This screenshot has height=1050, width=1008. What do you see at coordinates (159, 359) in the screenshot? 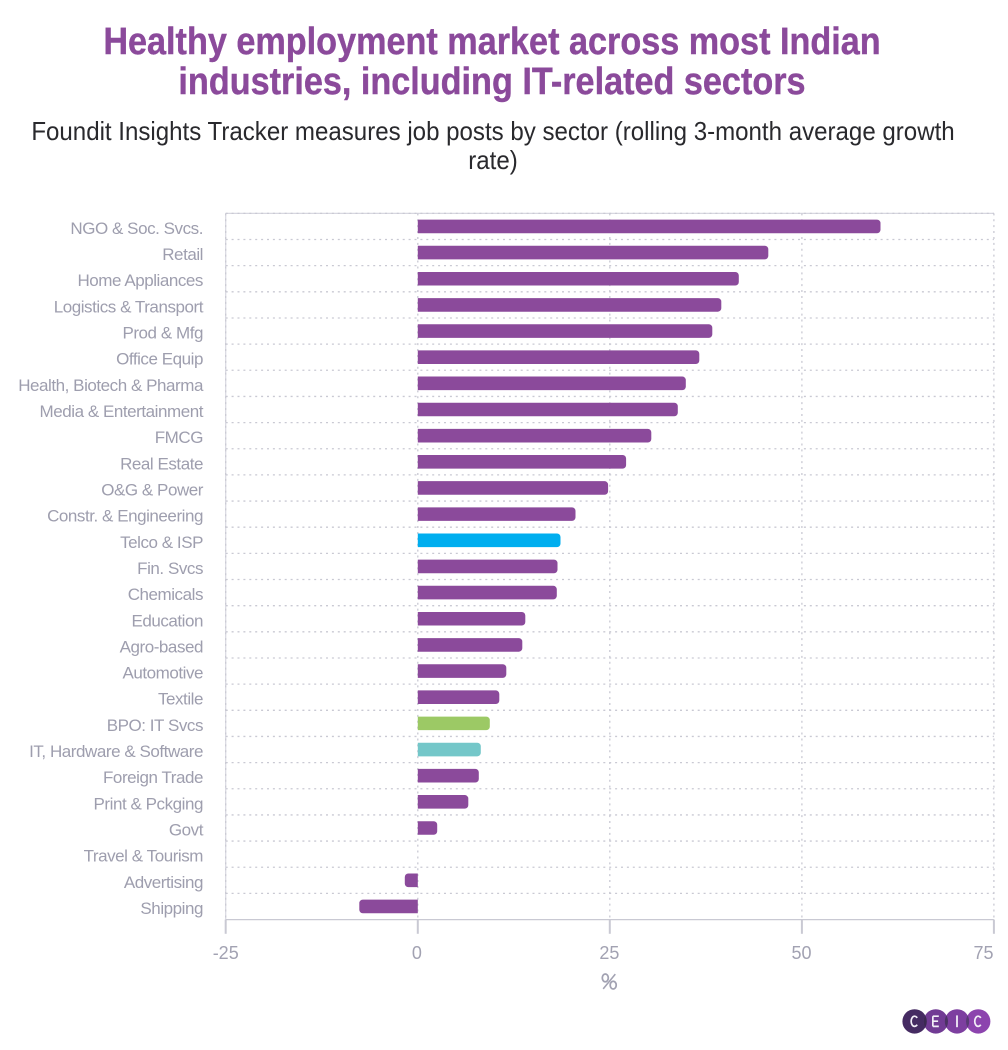
I see `svg-text: Office Equip` at bounding box center [159, 359].